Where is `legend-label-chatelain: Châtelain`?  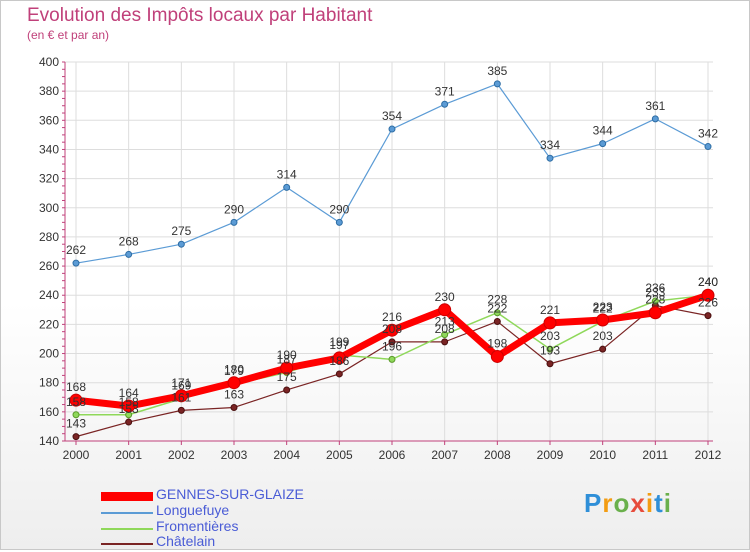 legend-label-chatelain: Châtelain is located at coordinates (186, 541).